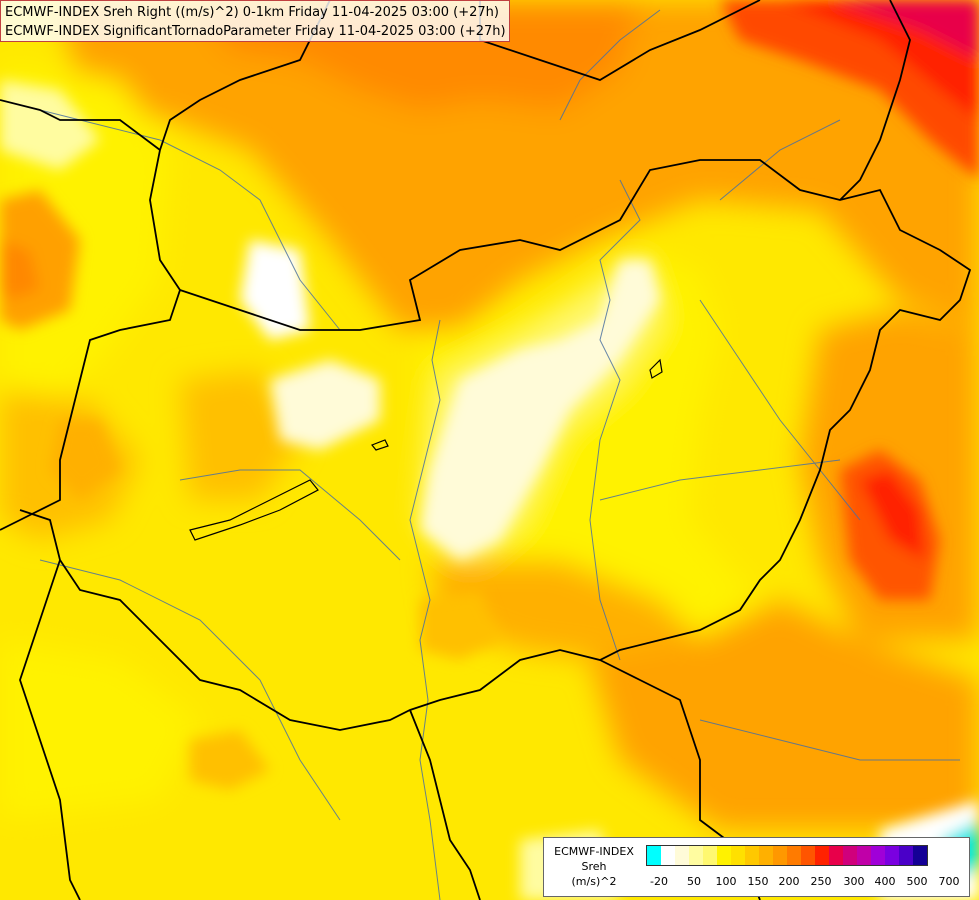  I want to click on legend-label: ECMWF-INDEX Sreh (m/s)^2, so click(594, 866).